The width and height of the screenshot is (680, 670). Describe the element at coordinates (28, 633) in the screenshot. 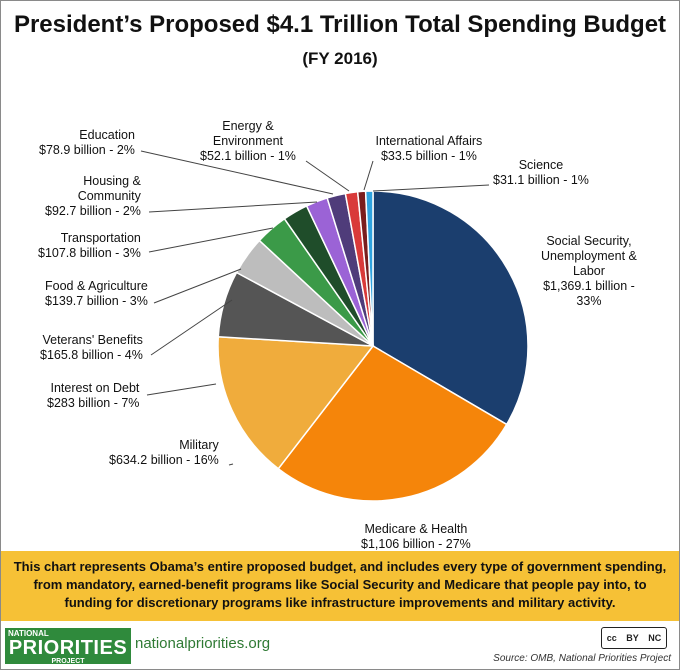

I see `logo-top-text: NATIONAL` at that location.